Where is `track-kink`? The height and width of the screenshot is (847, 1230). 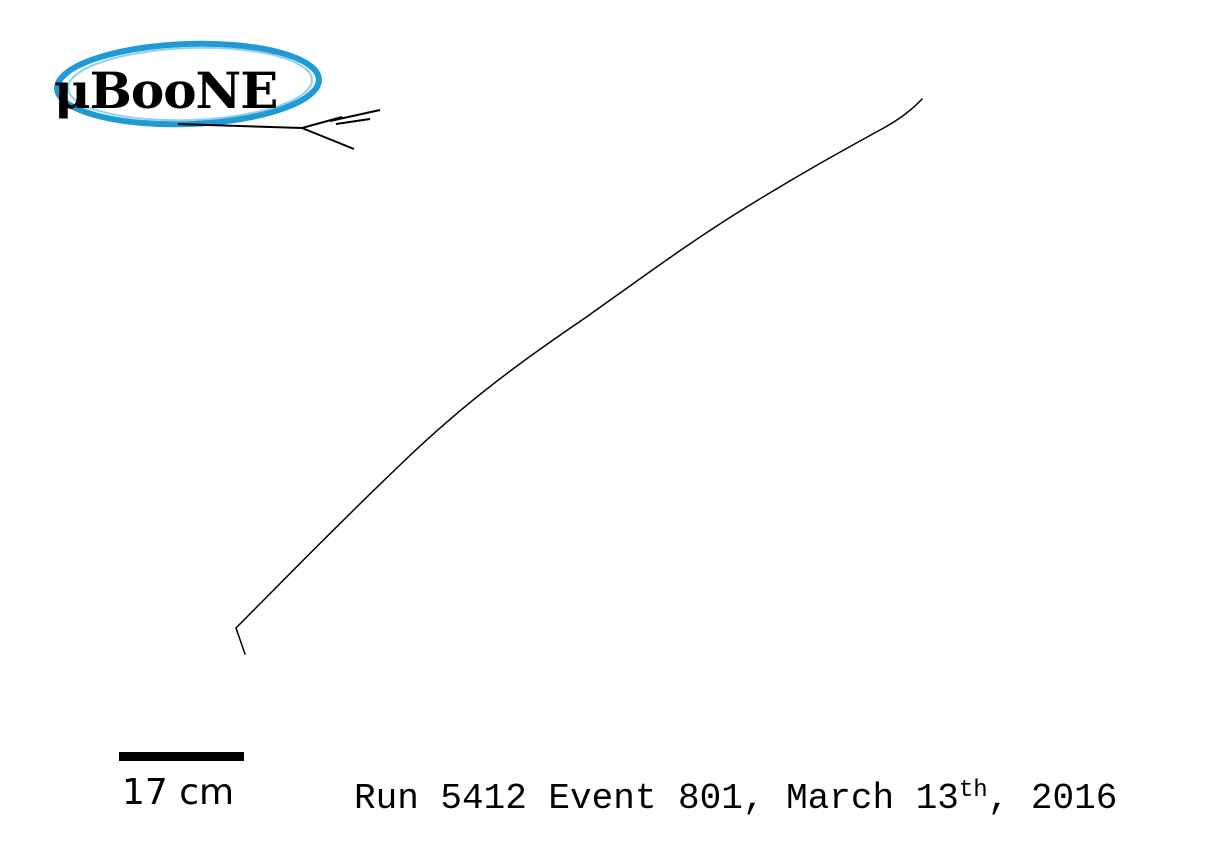 track-kink is located at coordinates (240, 641).